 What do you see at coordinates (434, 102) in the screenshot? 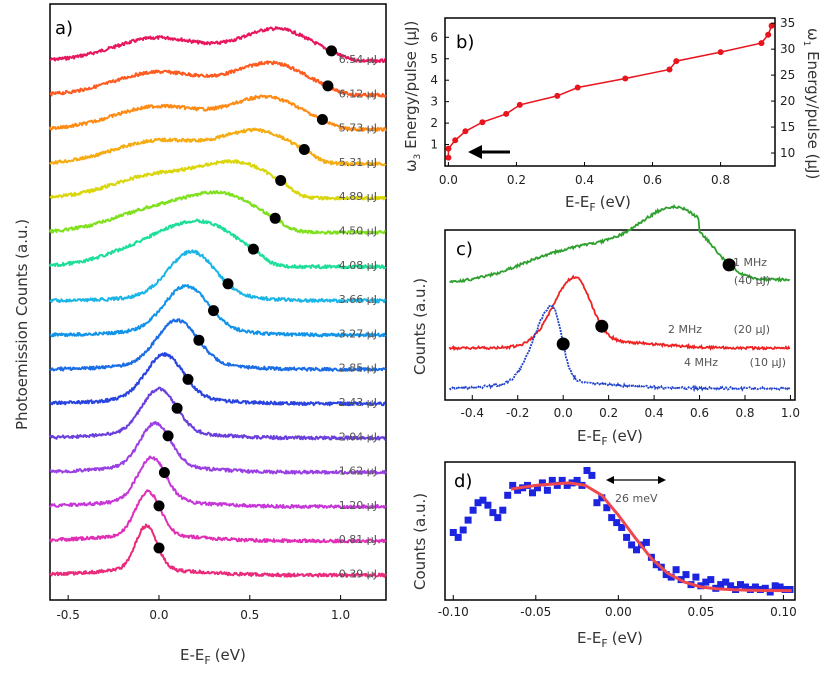
I see `b-ytick-label: 3` at bounding box center [434, 102].